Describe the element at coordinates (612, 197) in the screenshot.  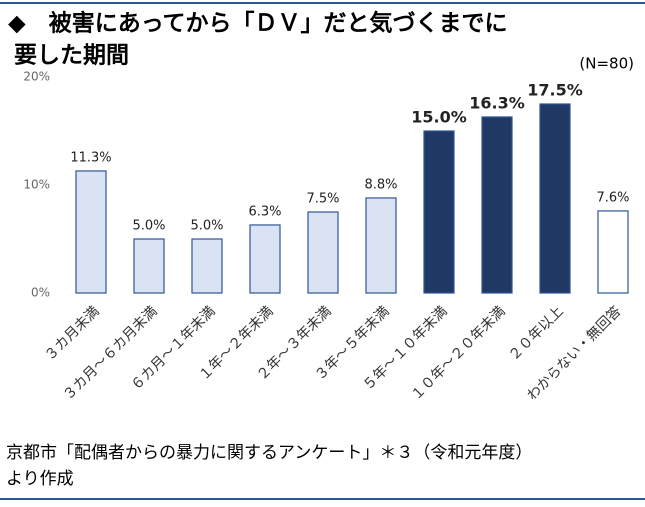
I see `value-label: 7.6%` at that location.